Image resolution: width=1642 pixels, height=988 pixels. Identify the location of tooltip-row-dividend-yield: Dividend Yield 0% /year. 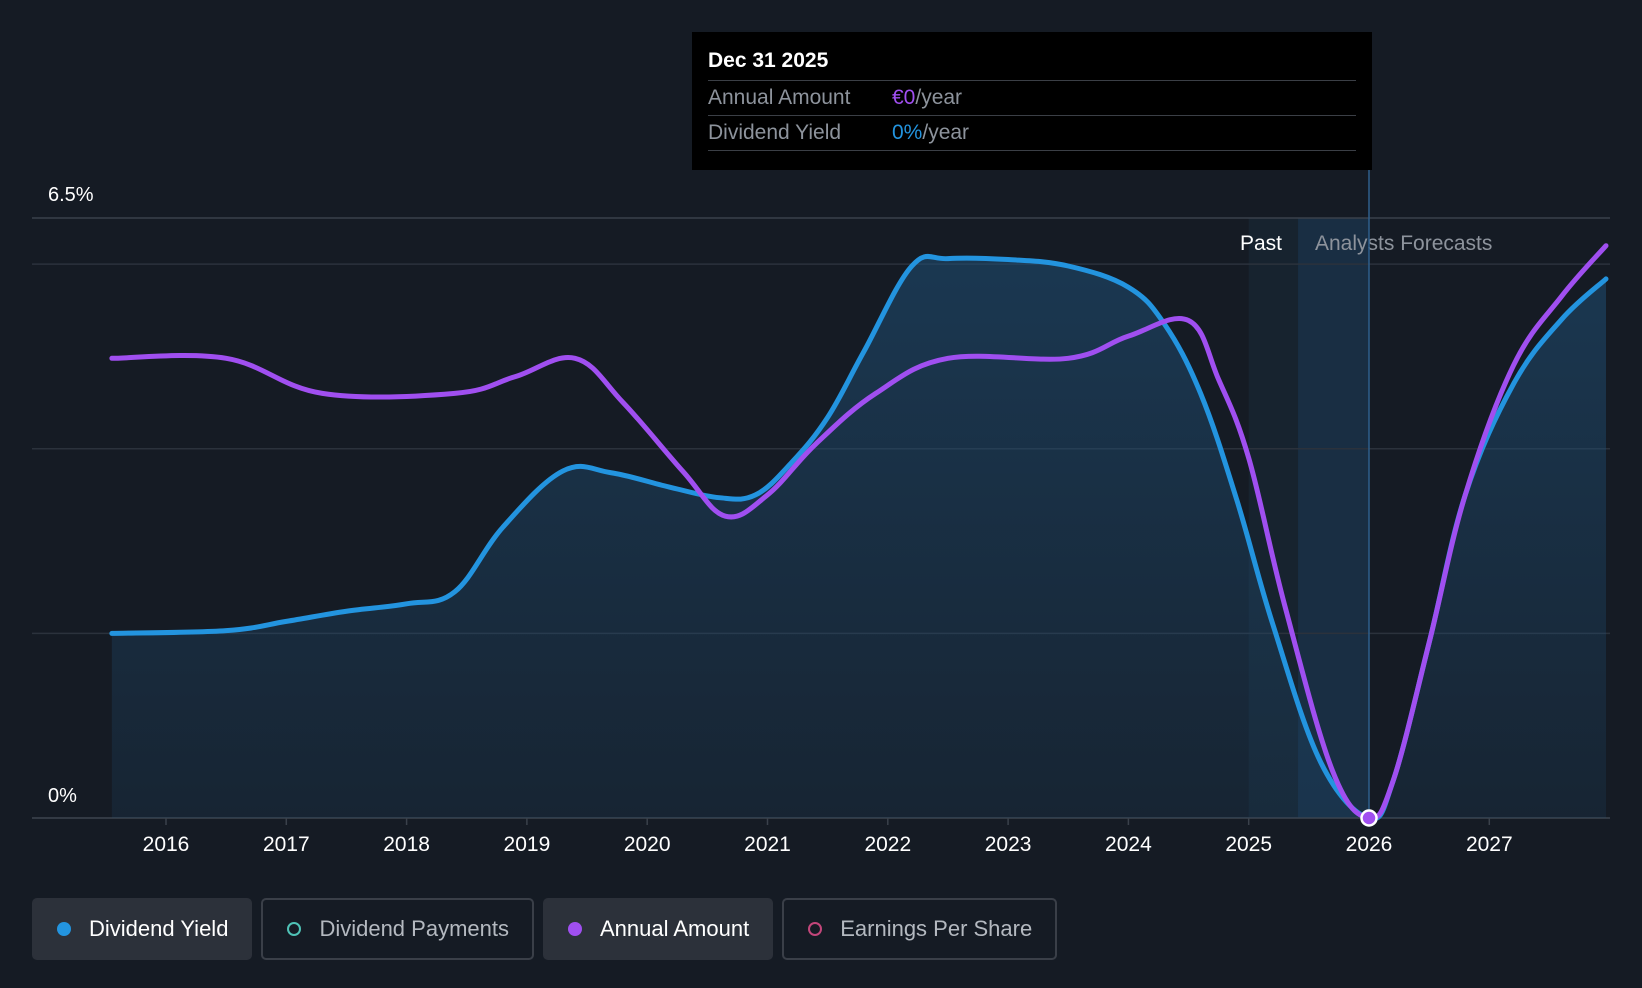
(1032, 133).